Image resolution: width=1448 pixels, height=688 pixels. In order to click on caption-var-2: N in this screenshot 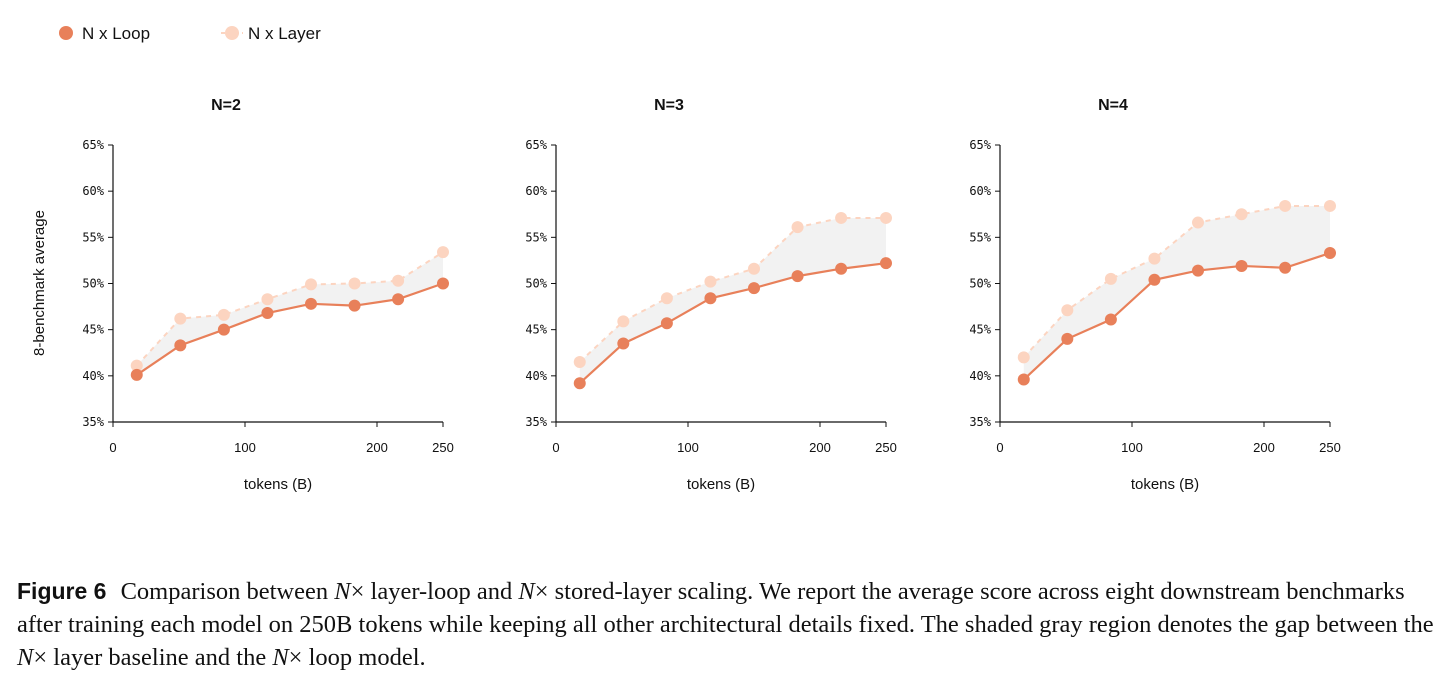, I will do `click(526, 591)`.